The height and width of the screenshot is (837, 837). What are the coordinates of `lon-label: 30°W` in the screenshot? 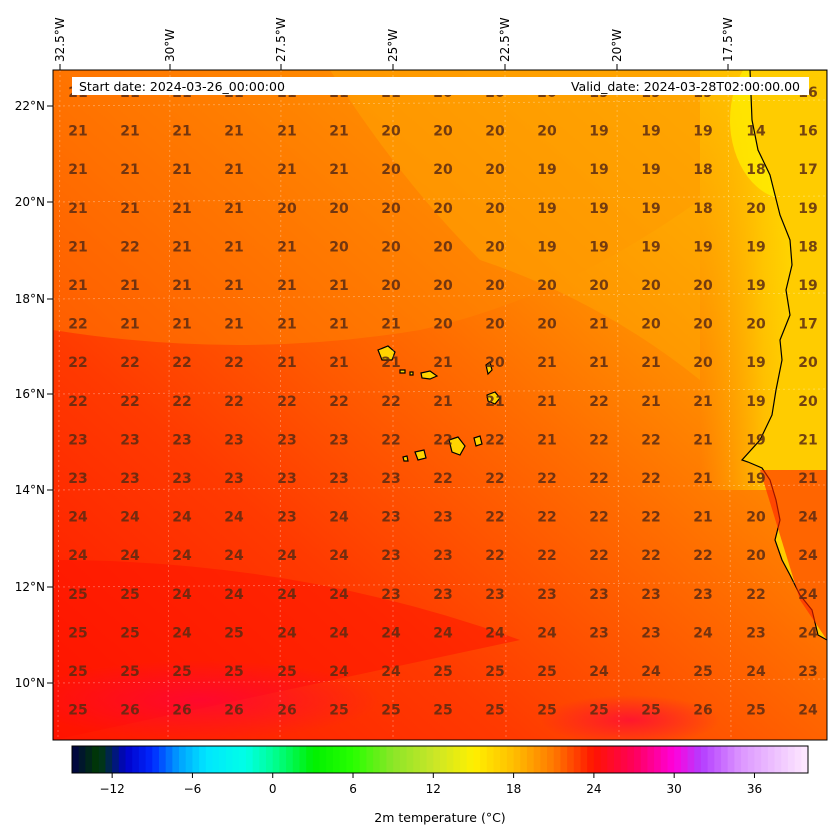 It's located at (170, 45).